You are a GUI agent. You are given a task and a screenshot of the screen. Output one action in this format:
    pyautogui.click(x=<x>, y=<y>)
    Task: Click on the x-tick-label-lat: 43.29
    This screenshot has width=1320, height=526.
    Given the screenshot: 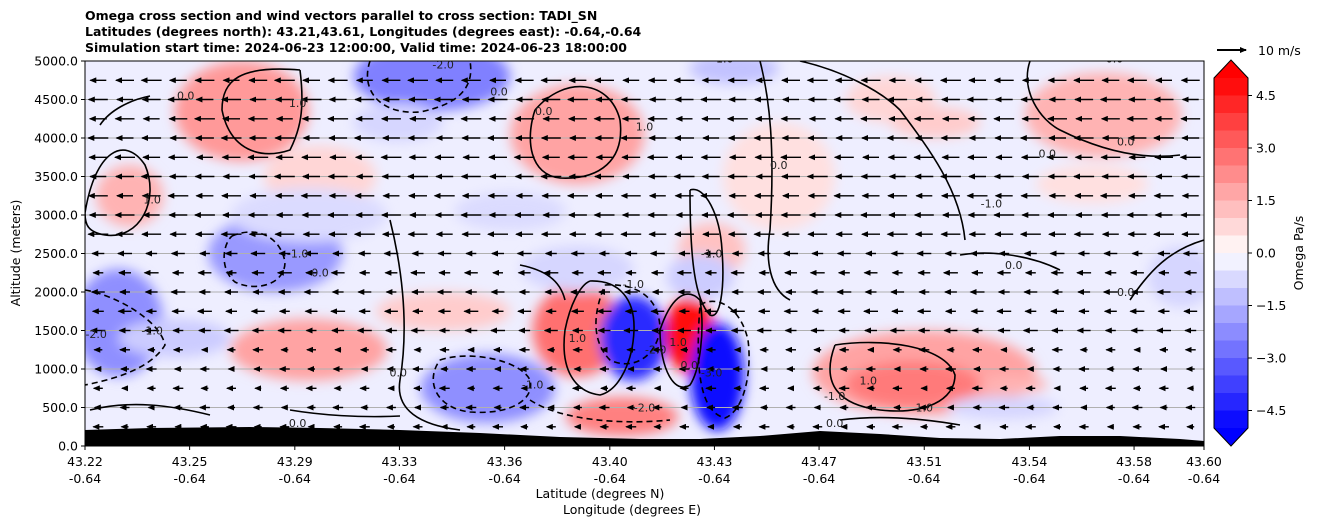 What is the action you would take?
    pyautogui.click(x=295, y=461)
    